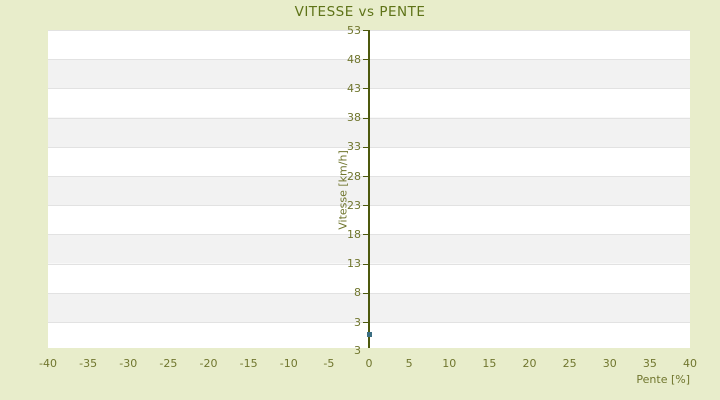 This screenshot has width=720, height=400. I want to click on y-tick-label: 43, so click(354, 88).